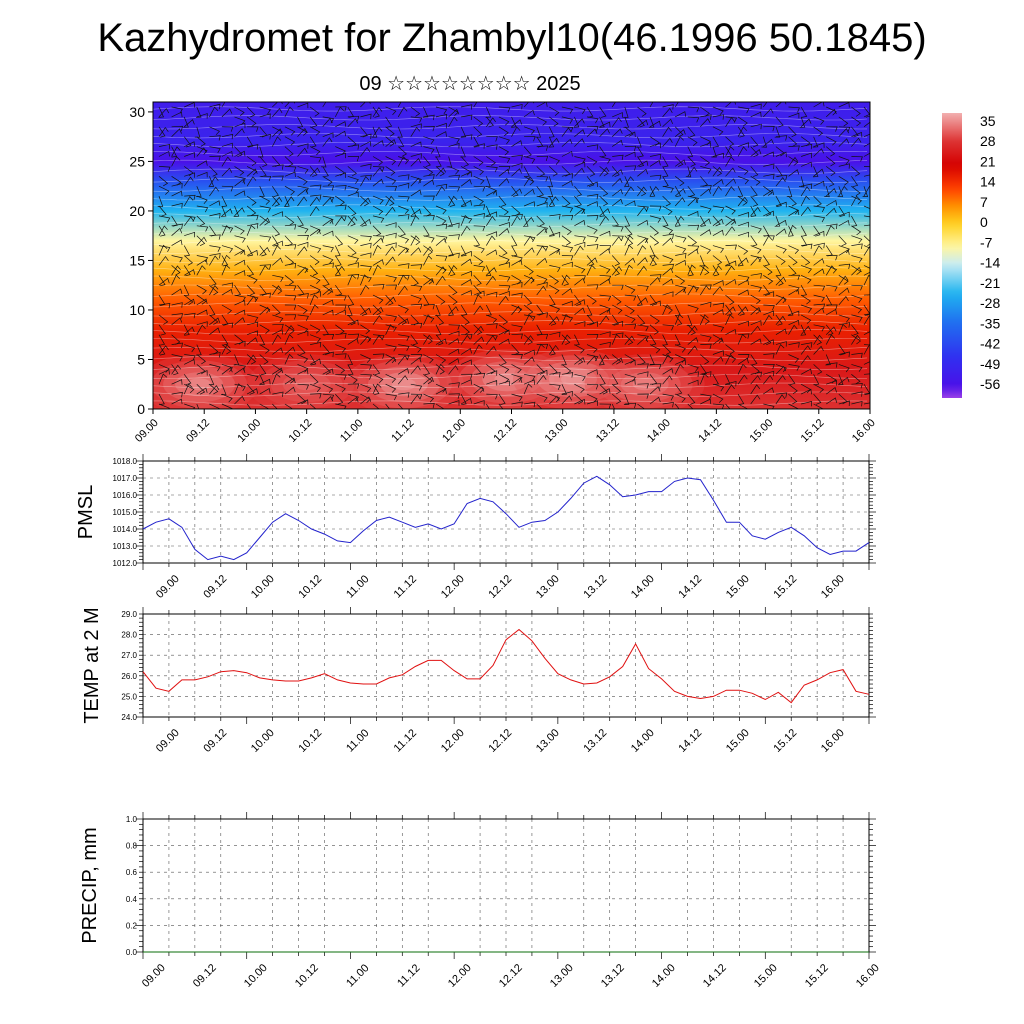  Describe the element at coordinates (557, 431) in the screenshot. I see `x-tick-label: 13.00` at that location.